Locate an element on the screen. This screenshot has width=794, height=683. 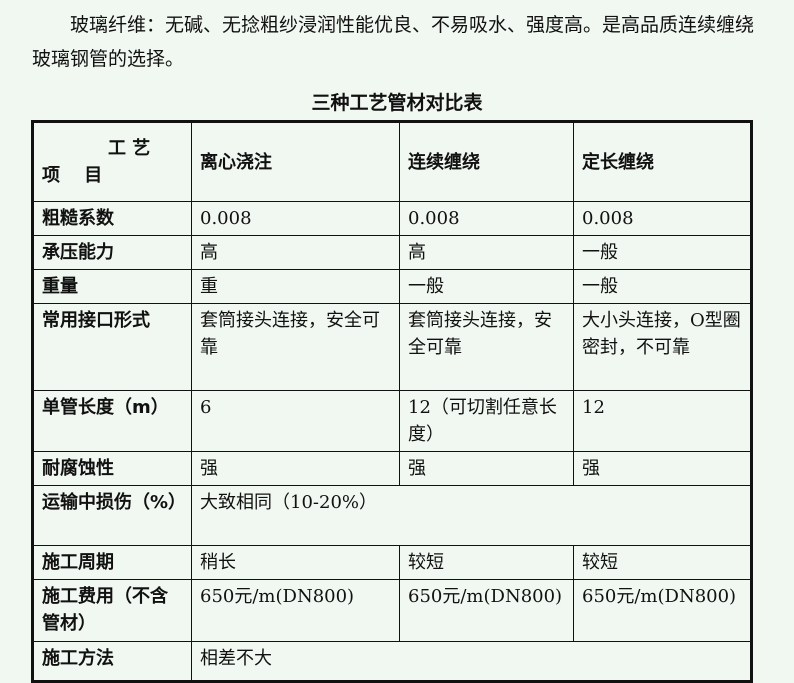
table-cell: 6 is located at coordinates (295, 421).